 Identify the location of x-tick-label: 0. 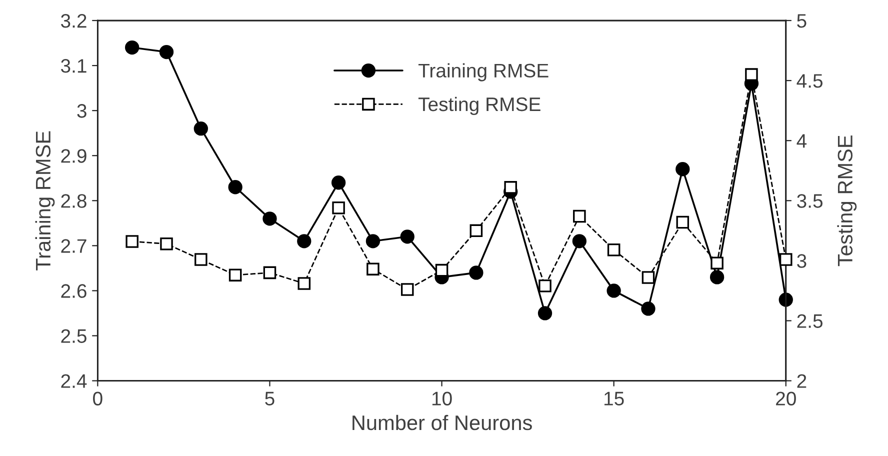
(97, 399).